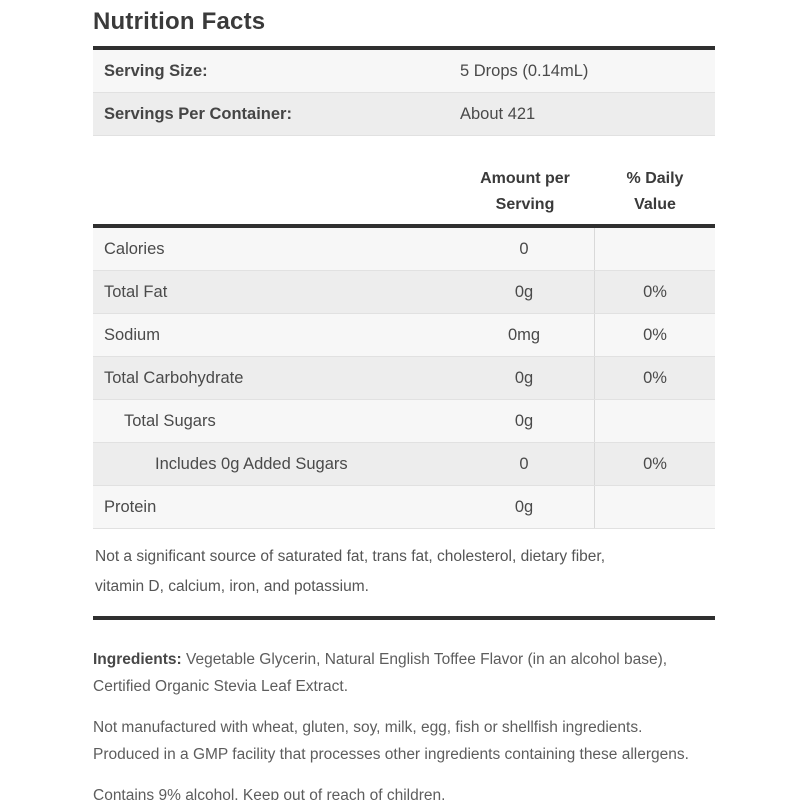 This screenshot has height=800, width=800. What do you see at coordinates (134, 248) in the screenshot?
I see `nutrient-name: Calories` at bounding box center [134, 248].